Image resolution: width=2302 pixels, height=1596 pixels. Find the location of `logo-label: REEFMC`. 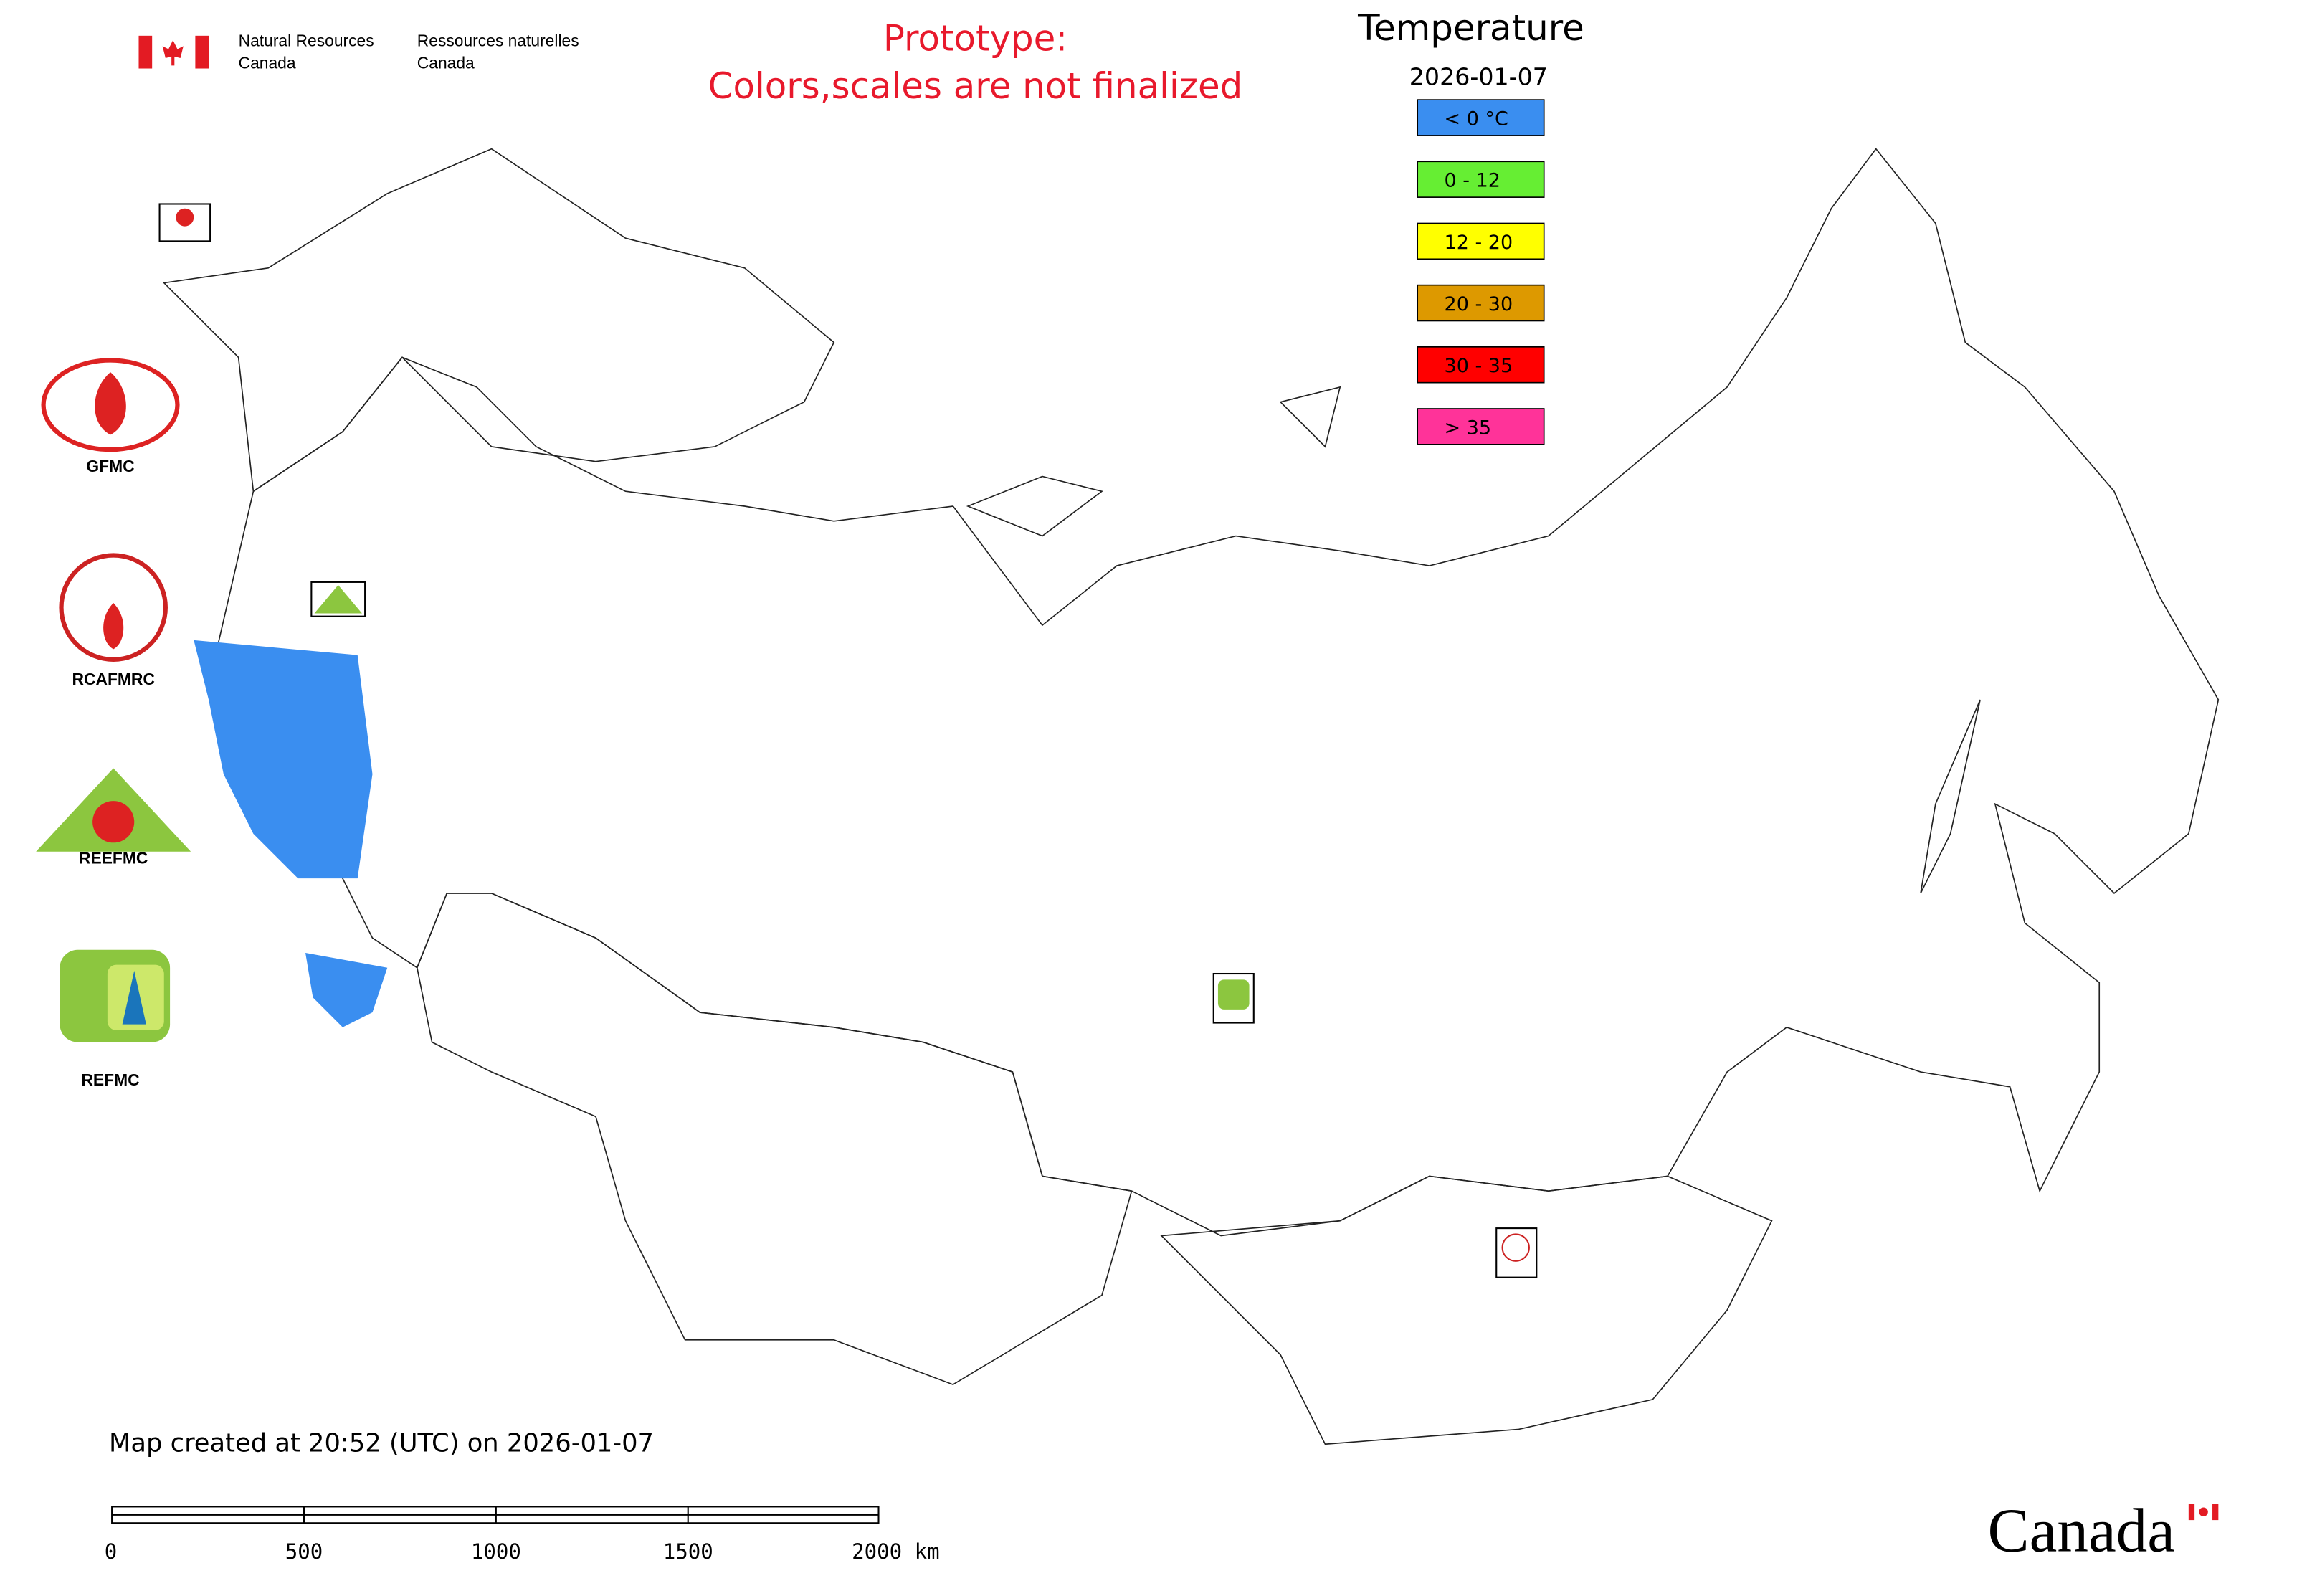

logo-label: REEFMC is located at coordinates (113, 857).